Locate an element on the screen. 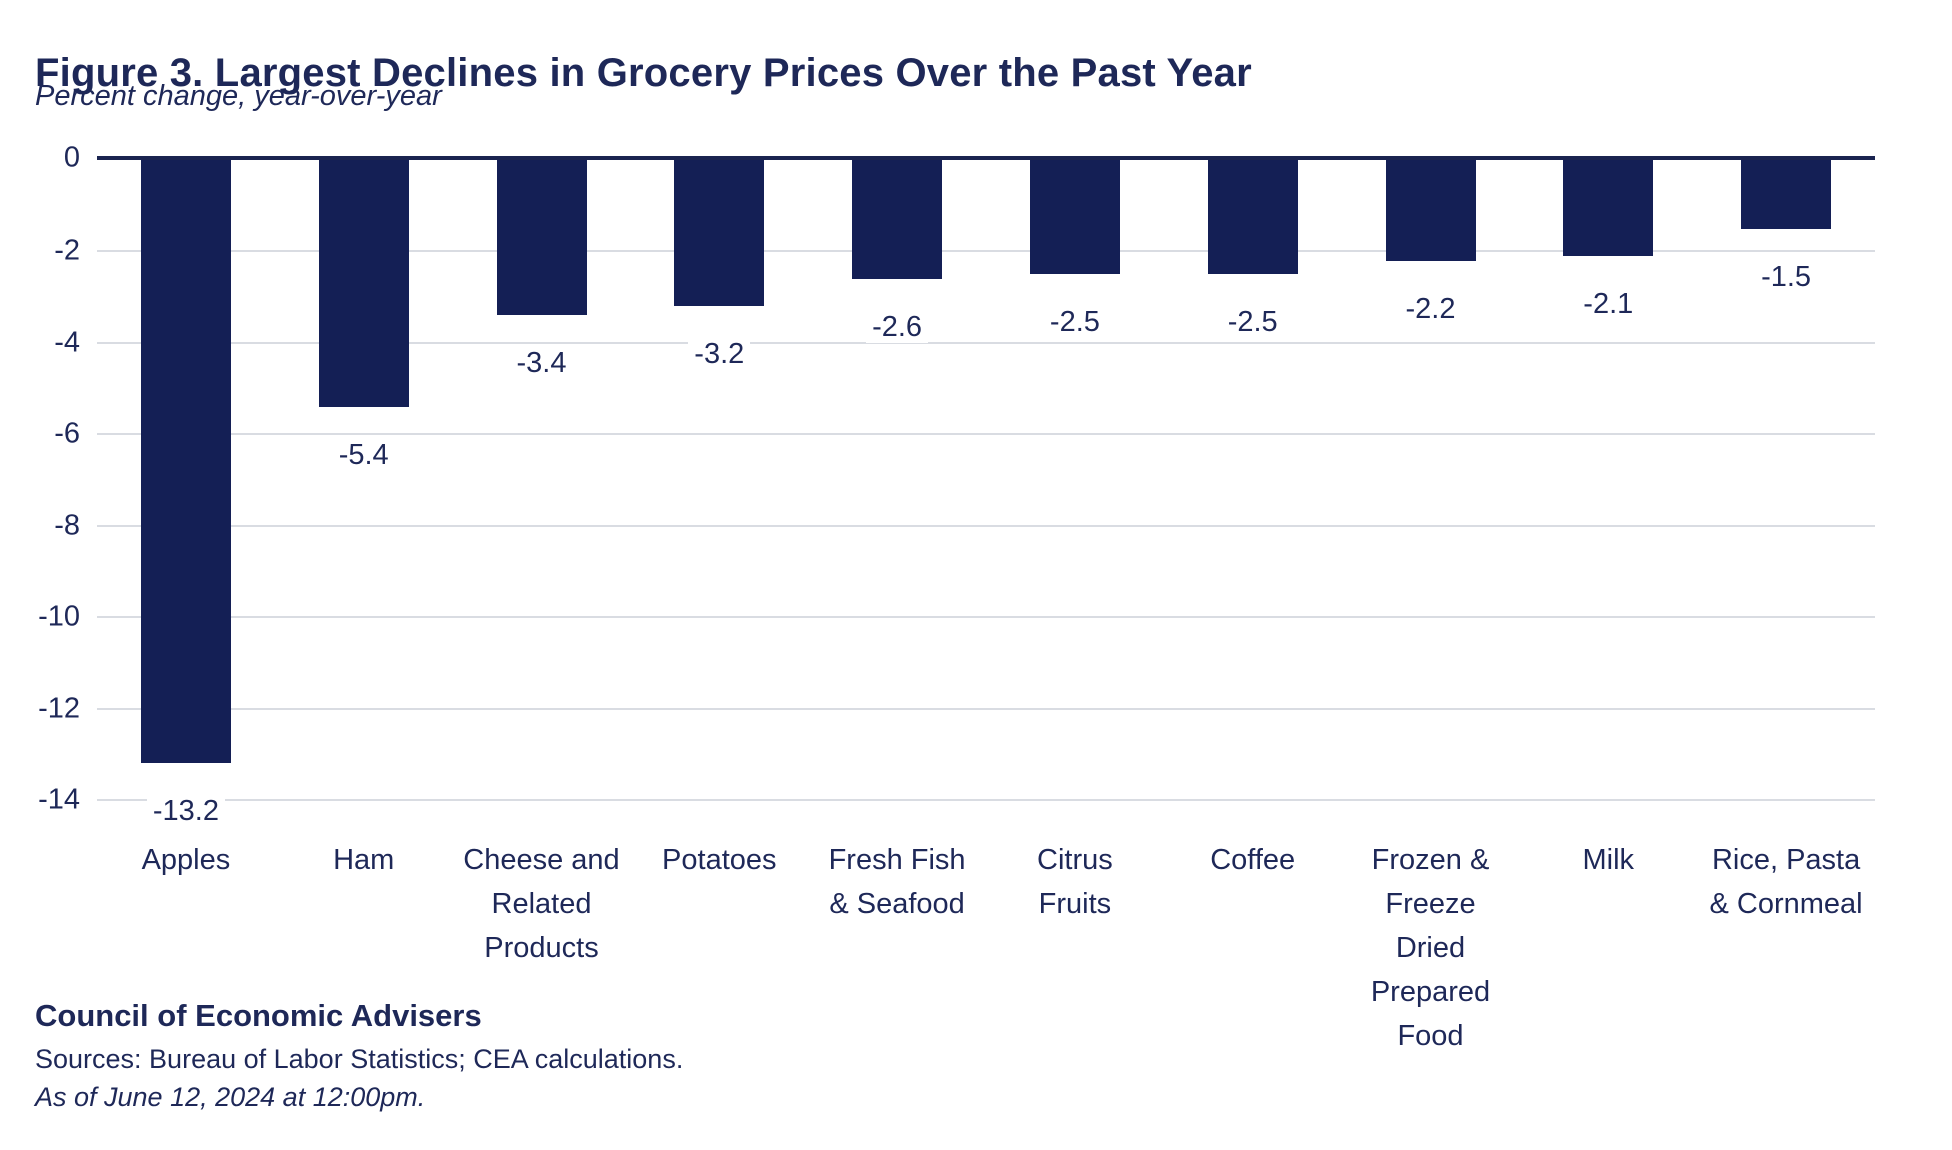 This screenshot has height=1150, width=1952. bar-value-text: -13.2 is located at coordinates (185, 811).